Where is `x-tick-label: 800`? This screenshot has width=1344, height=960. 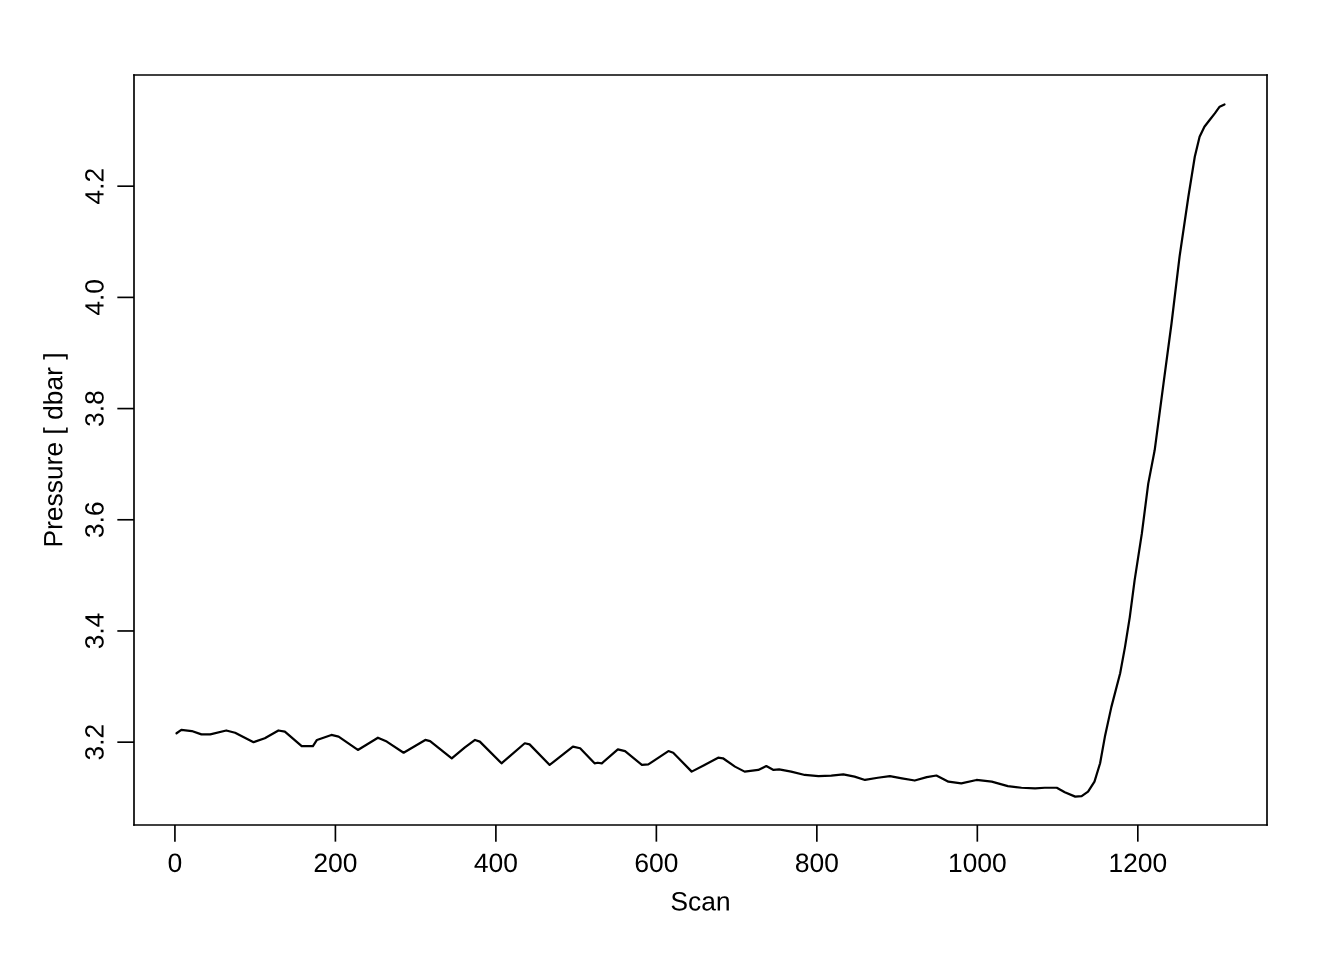
x-tick-label: 800 is located at coordinates (816, 863).